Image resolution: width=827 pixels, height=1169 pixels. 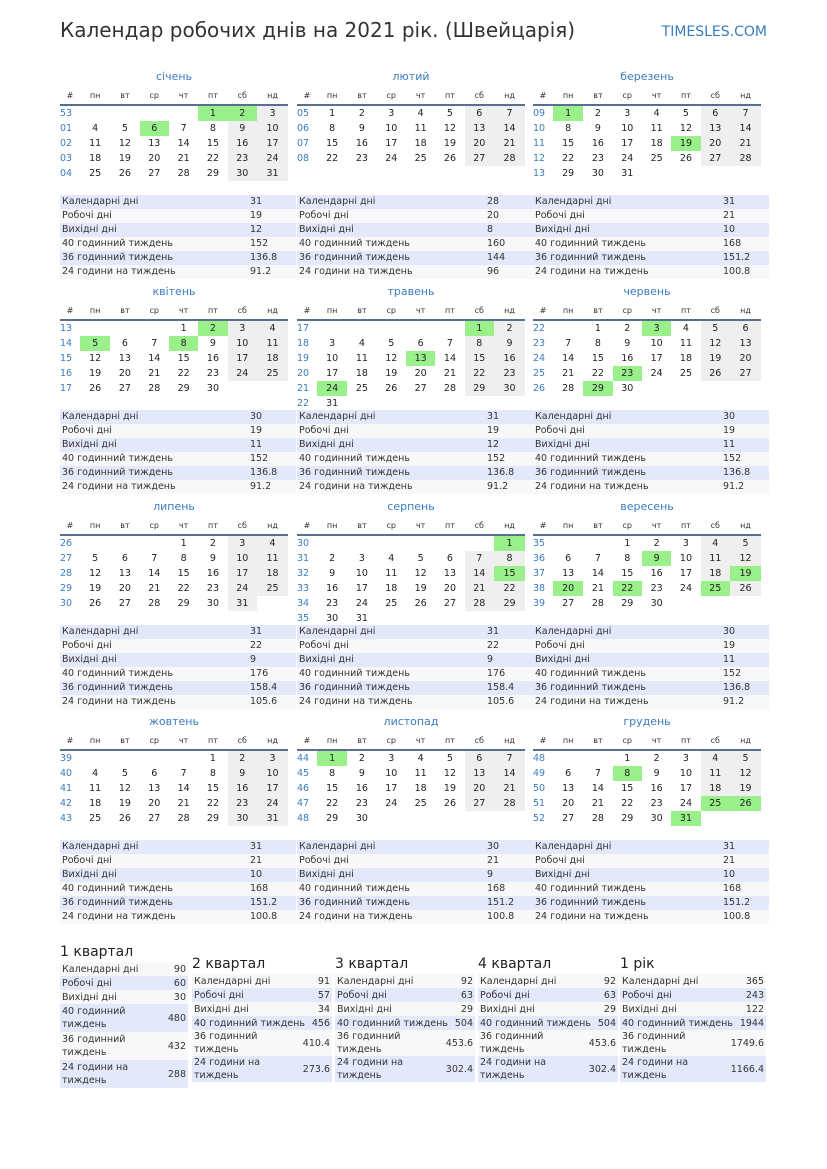 I want to click on holiday-day-cell: 9, so click(x=656, y=558).